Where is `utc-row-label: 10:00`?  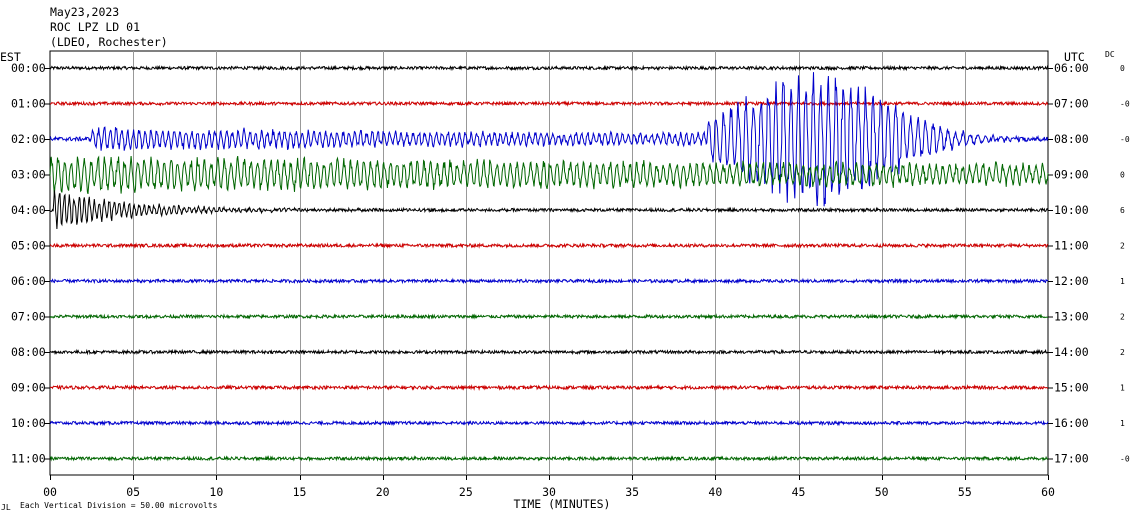 utc-row-label: 10:00 is located at coordinates (1071, 210).